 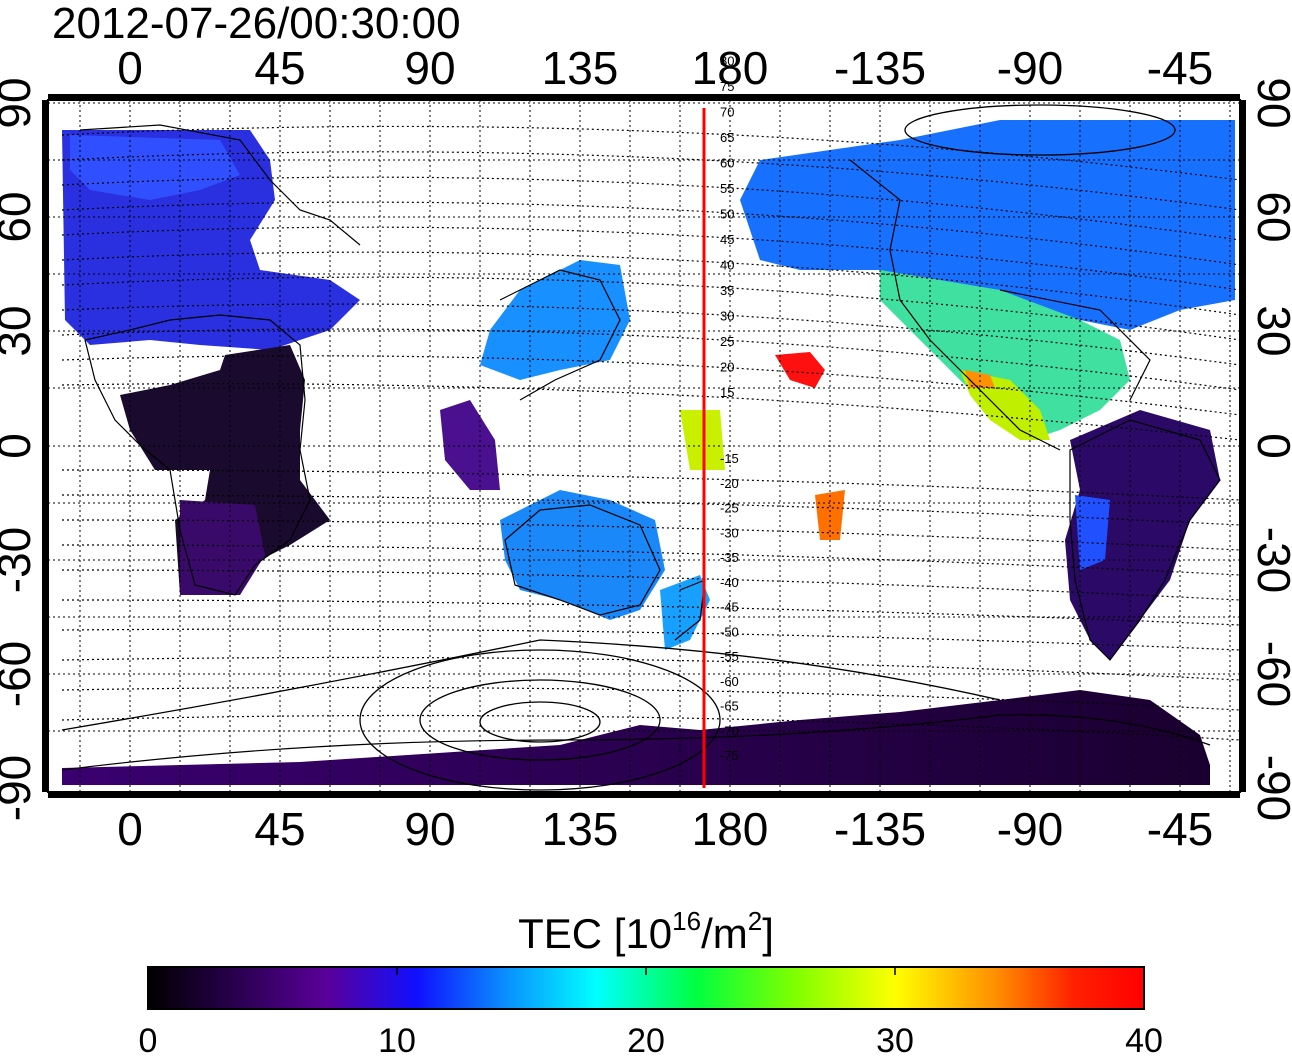 I want to click on lon-tick-top: -90, so click(x=1030, y=68).